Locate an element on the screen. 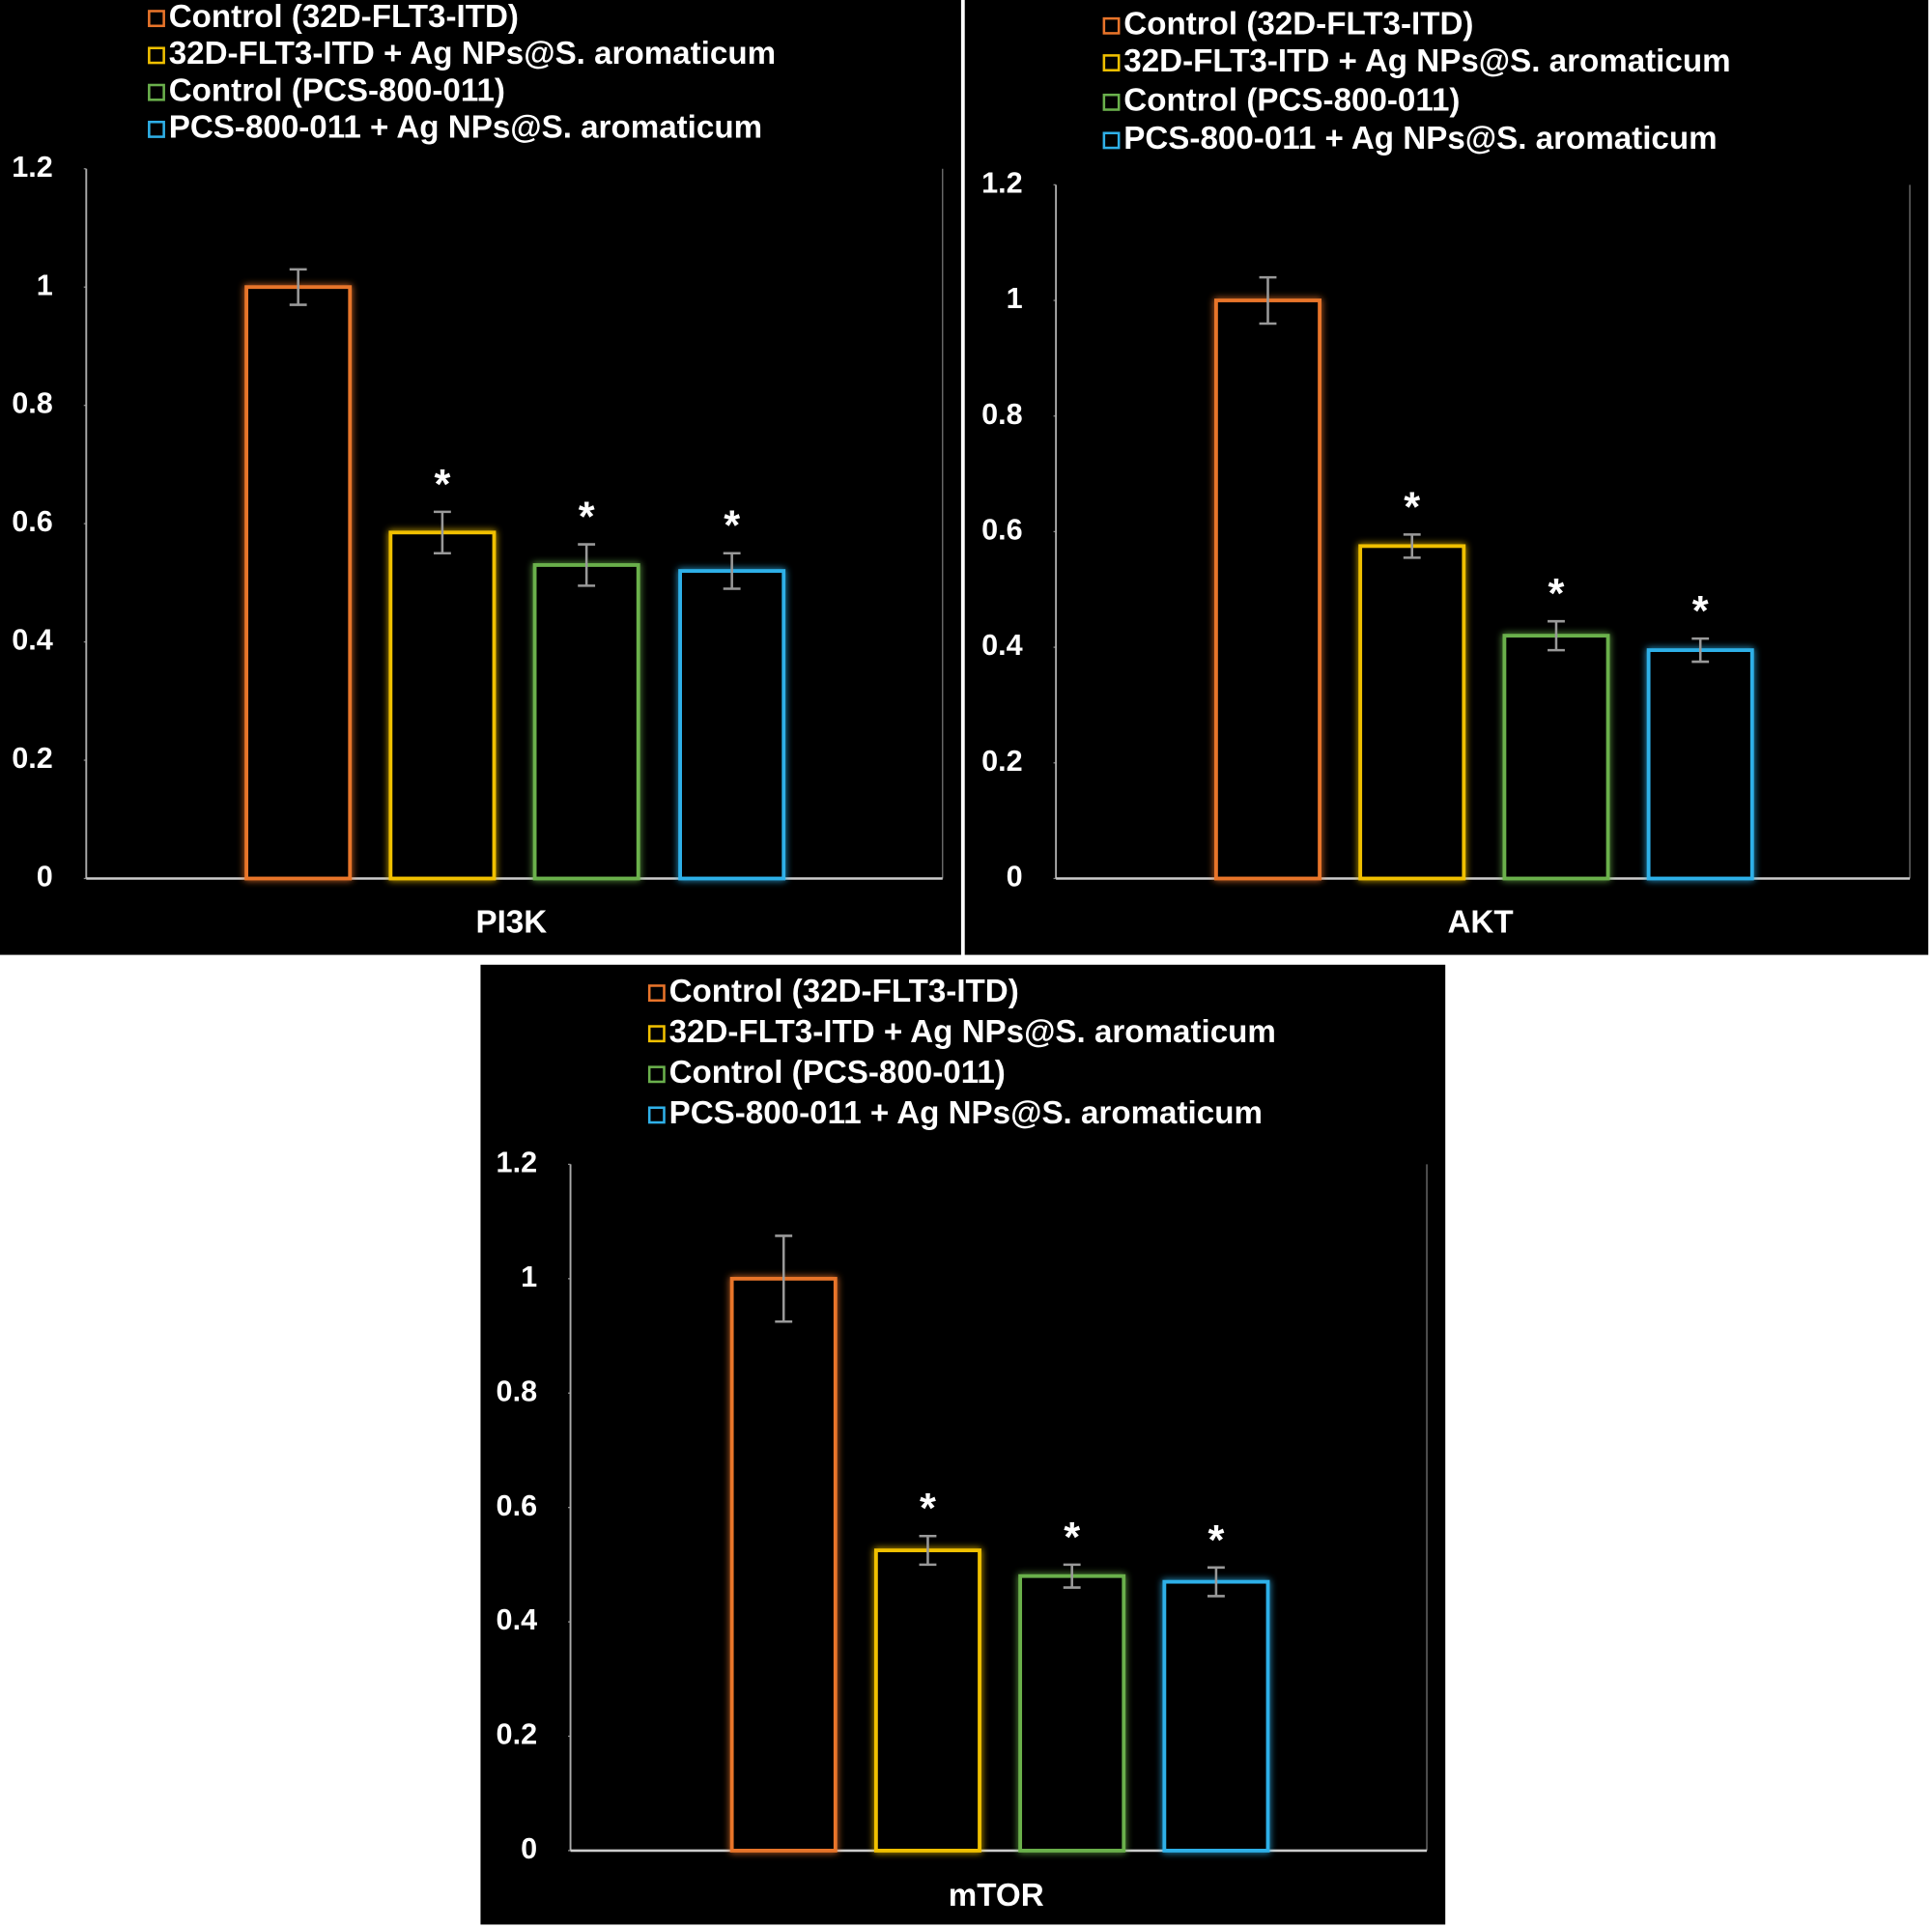  x-category-label: mTOR is located at coordinates (996, 1895).